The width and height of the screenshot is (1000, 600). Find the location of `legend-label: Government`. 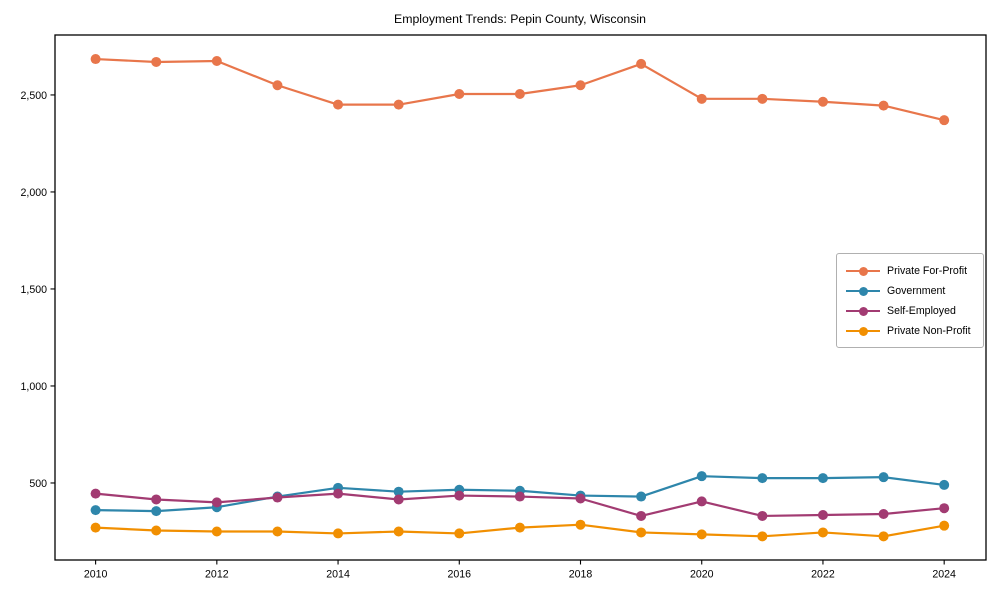

legend-label: Government is located at coordinates (916, 291).